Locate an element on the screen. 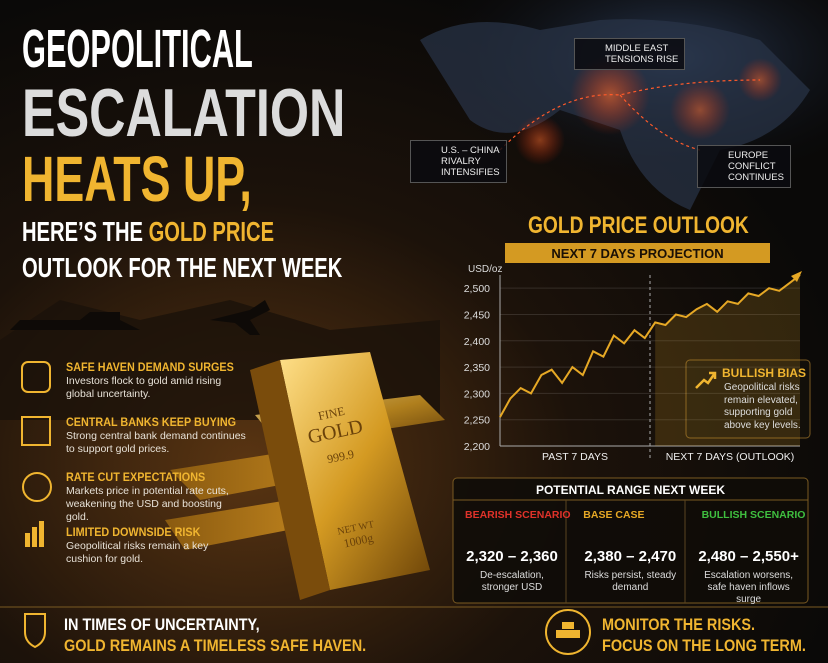  scenario-range: 2,320 – 2,360 is located at coordinates (512, 556).